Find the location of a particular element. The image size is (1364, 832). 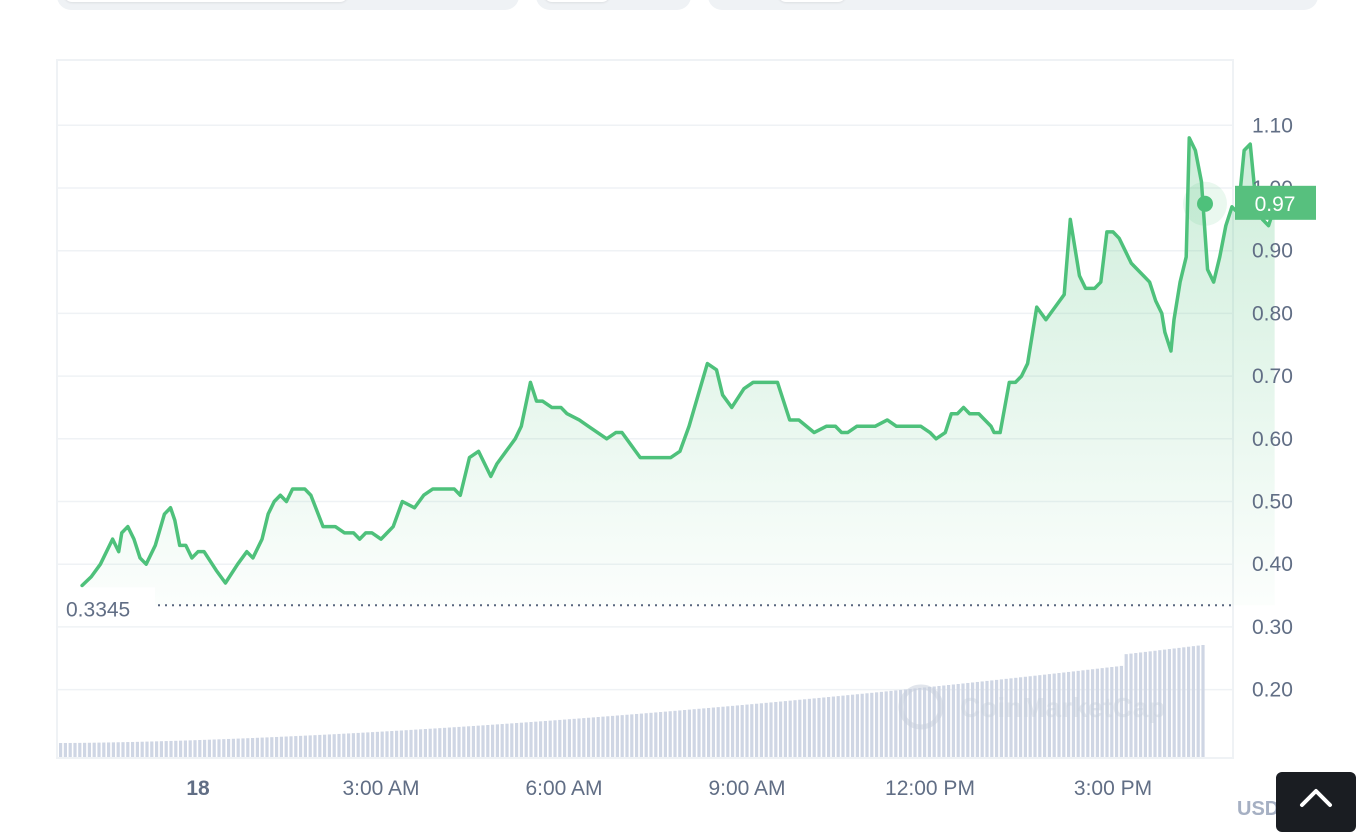

watermark-text: CoinMarketCap is located at coordinates (1062, 707).